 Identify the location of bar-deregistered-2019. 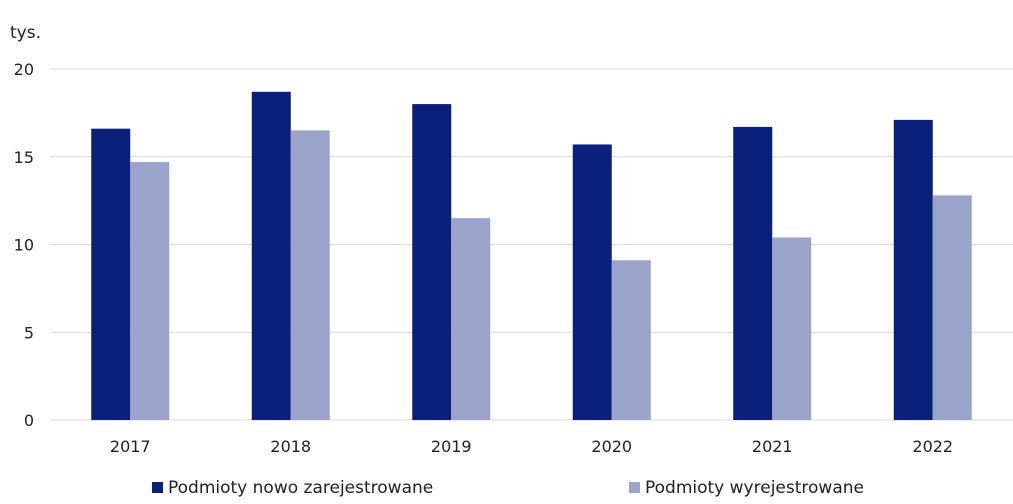
(471, 319).